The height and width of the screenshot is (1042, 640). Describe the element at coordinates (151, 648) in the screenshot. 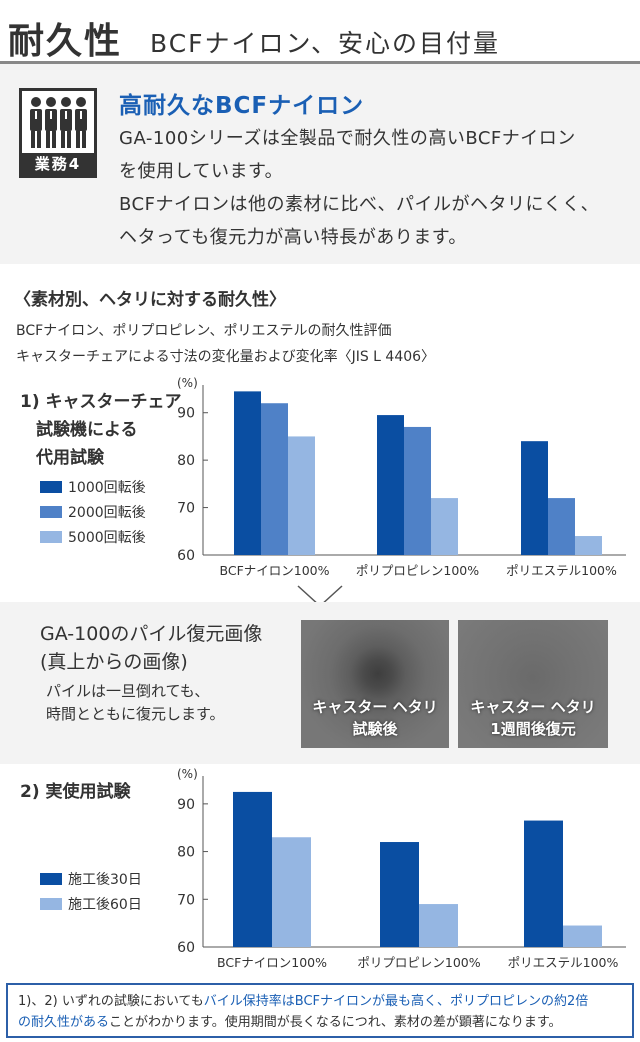

I see `restore-title: GA-100のパイル復元画像 (真上からの画像)` at that location.